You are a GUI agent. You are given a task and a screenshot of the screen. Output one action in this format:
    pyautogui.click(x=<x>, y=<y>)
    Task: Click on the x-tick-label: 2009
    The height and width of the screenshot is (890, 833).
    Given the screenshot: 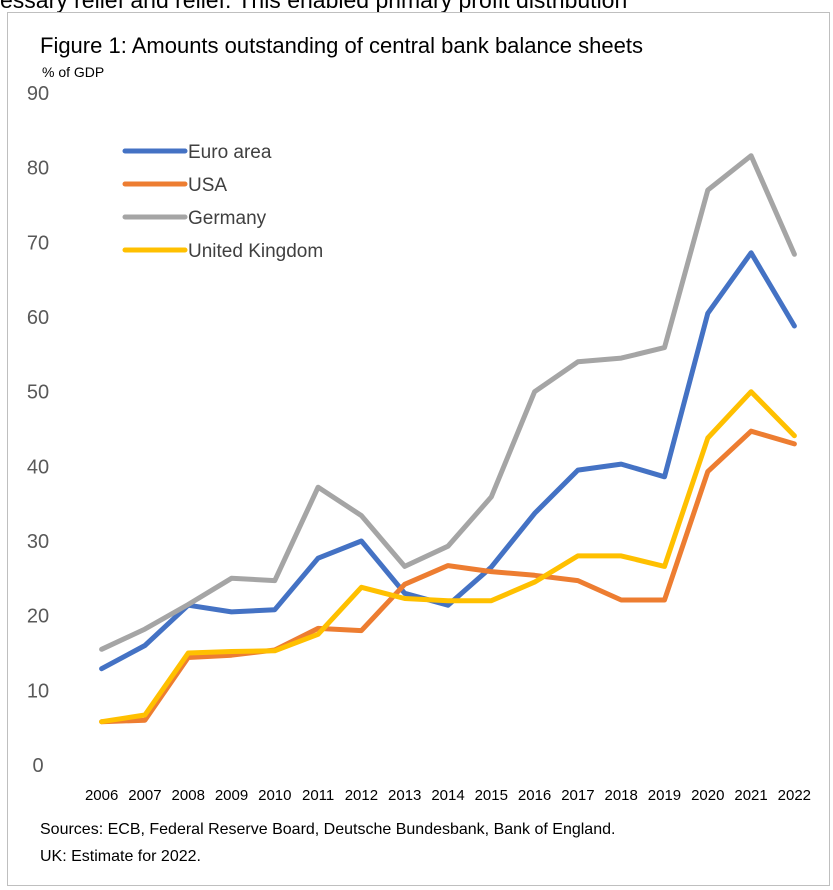 What is the action you would take?
    pyautogui.click(x=231, y=795)
    